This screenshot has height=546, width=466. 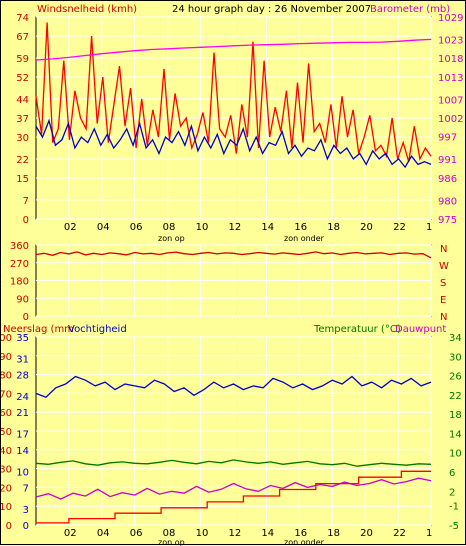 I want to click on rain-y-tick: 35, so click(x=22, y=338).